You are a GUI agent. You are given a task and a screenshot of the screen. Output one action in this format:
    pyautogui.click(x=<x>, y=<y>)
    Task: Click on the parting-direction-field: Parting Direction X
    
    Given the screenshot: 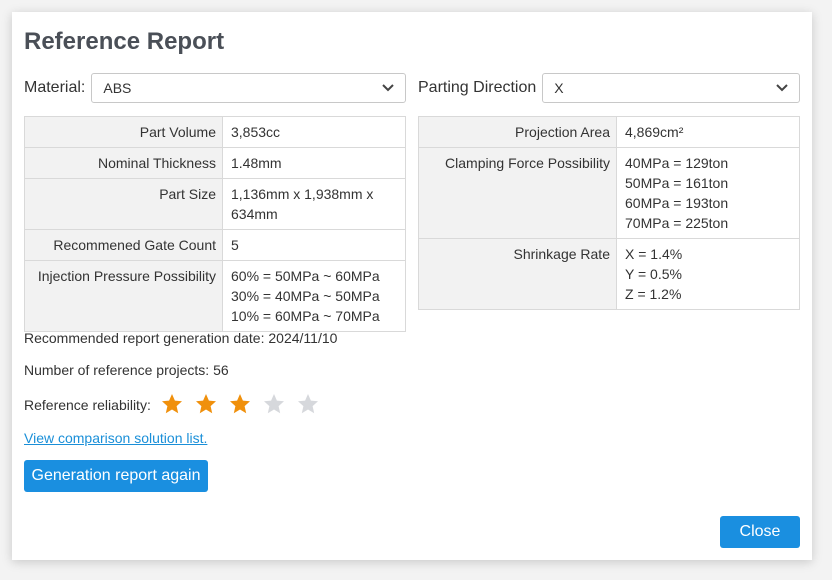 What is the action you would take?
    pyautogui.click(x=609, y=88)
    